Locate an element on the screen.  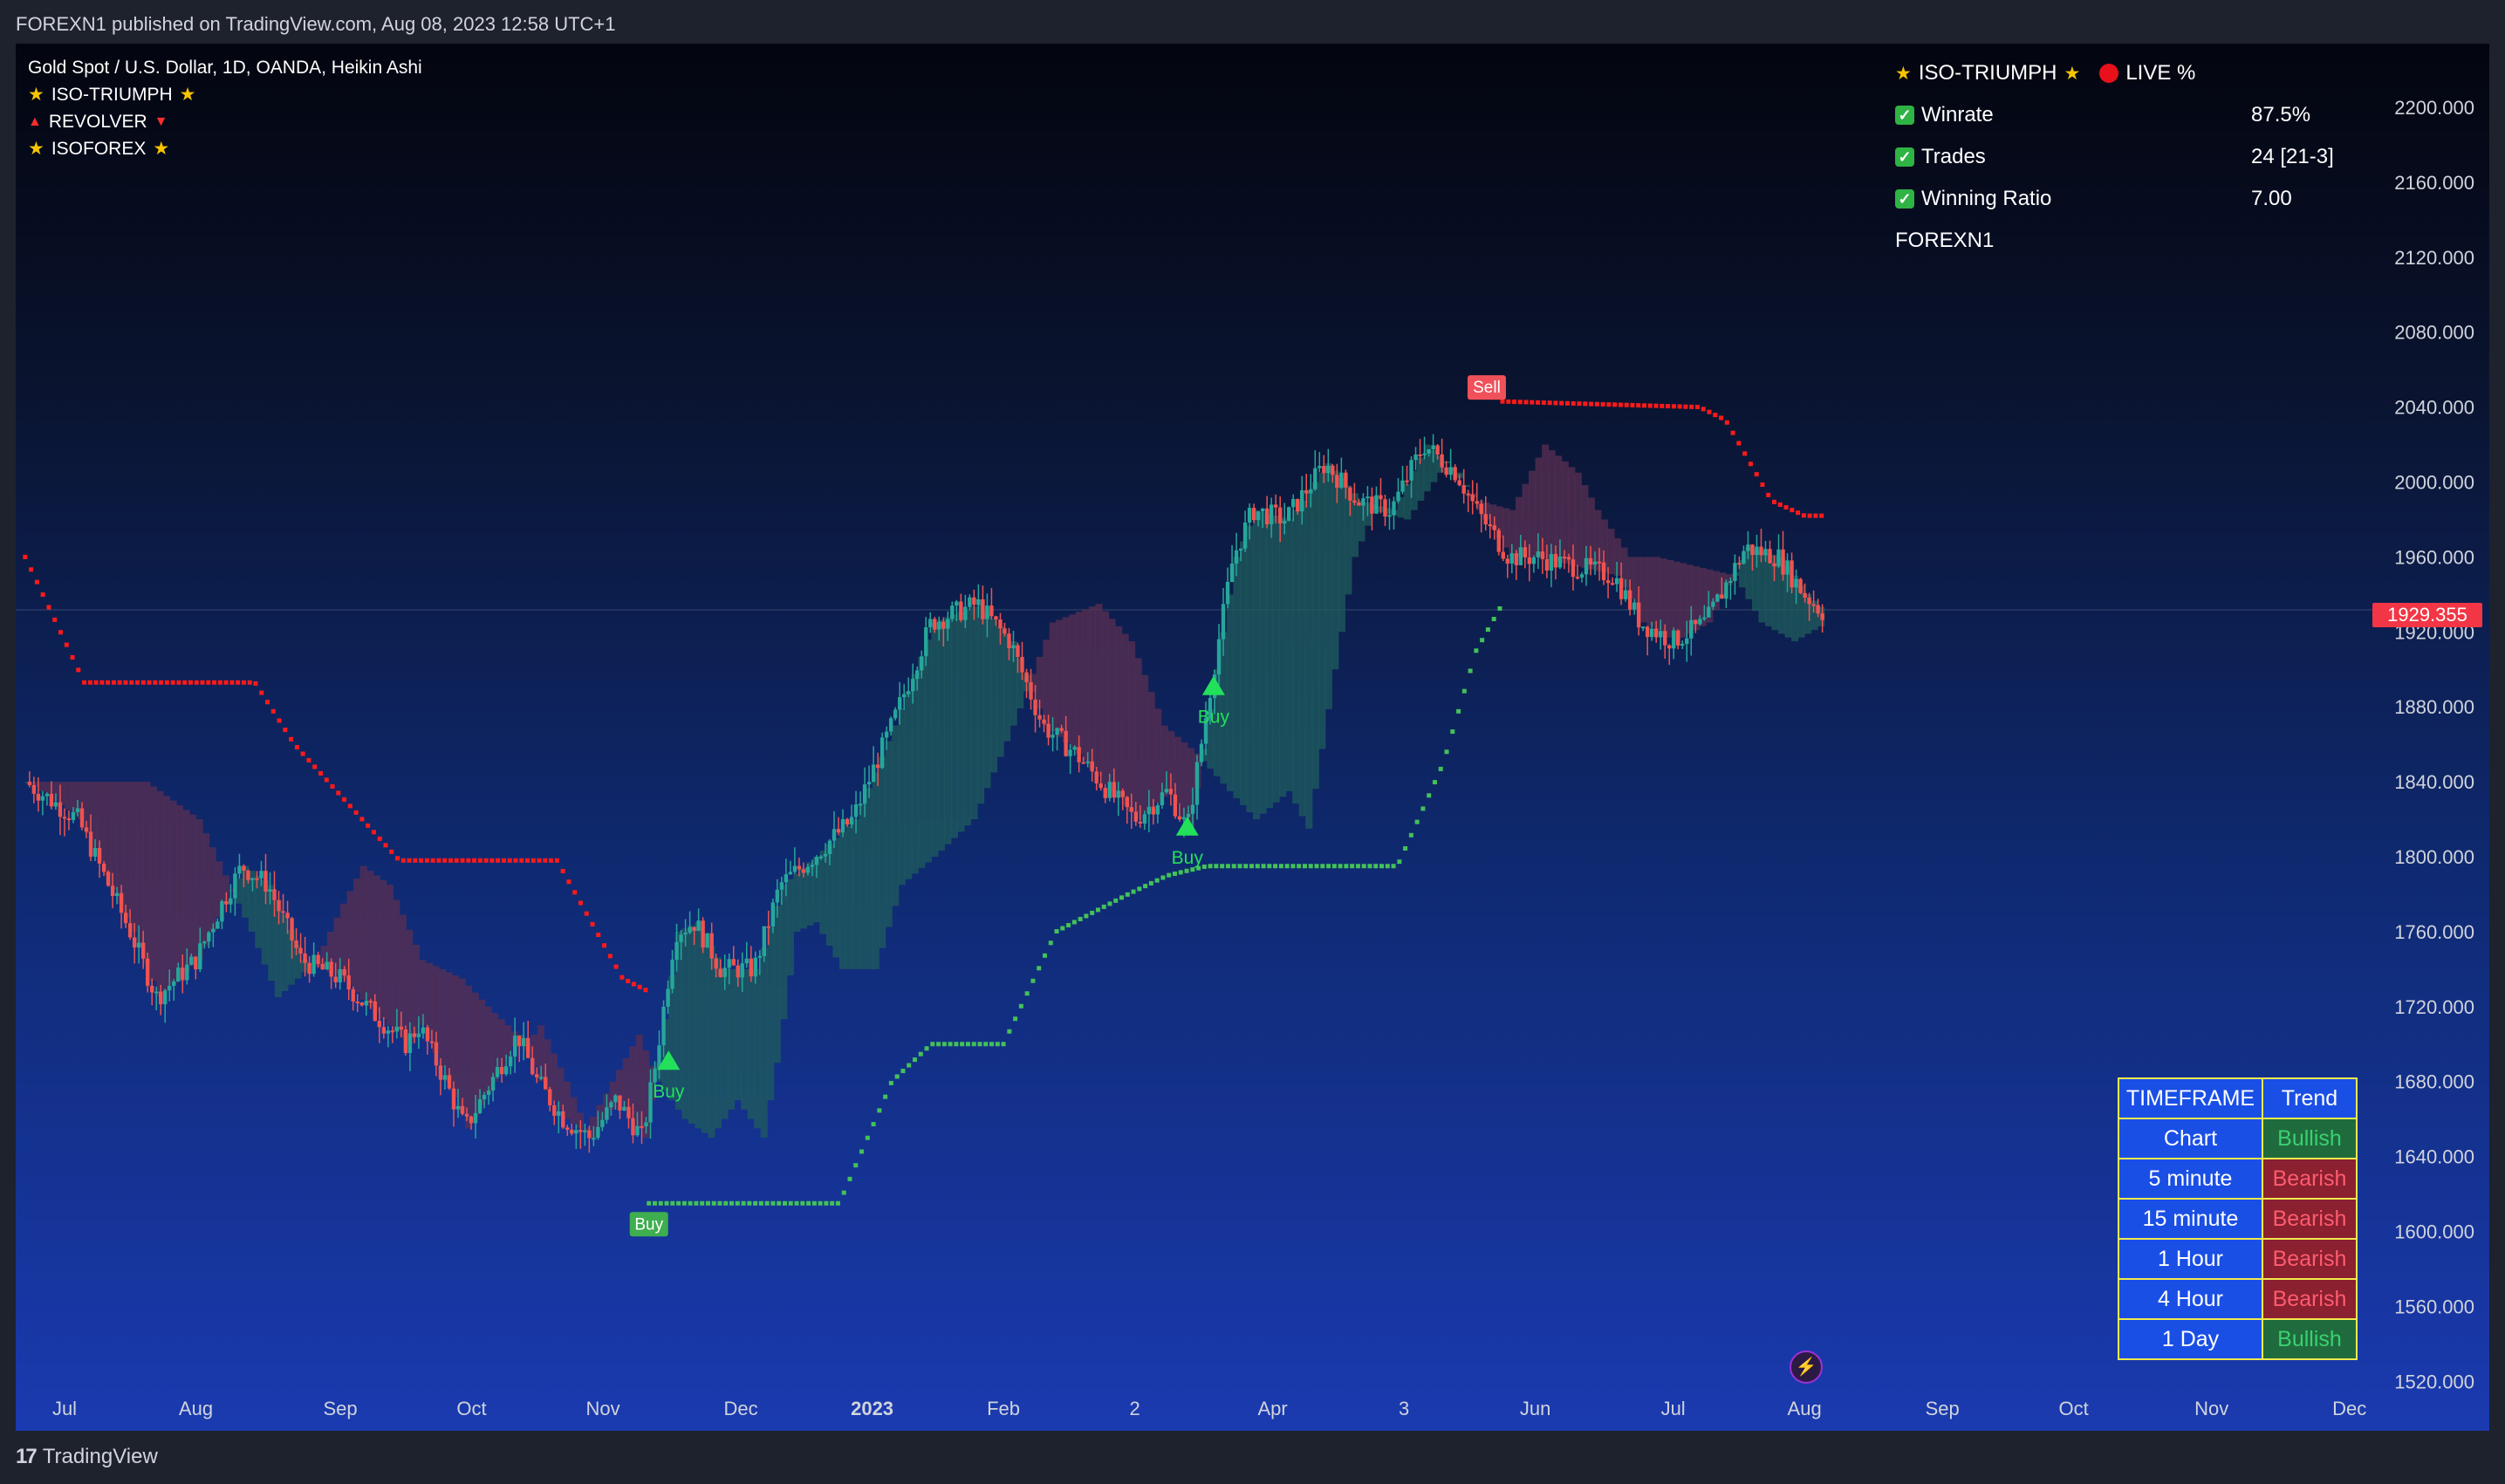
winrate-label: Winrate is located at coordinates (1958, 115).